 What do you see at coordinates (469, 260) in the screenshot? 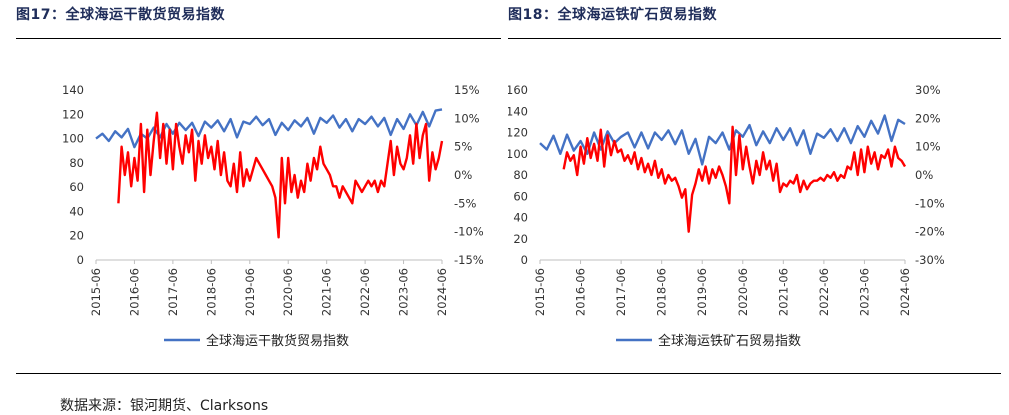
I see `y-right-tick-label: -15%` at bounding box center [469, 260].